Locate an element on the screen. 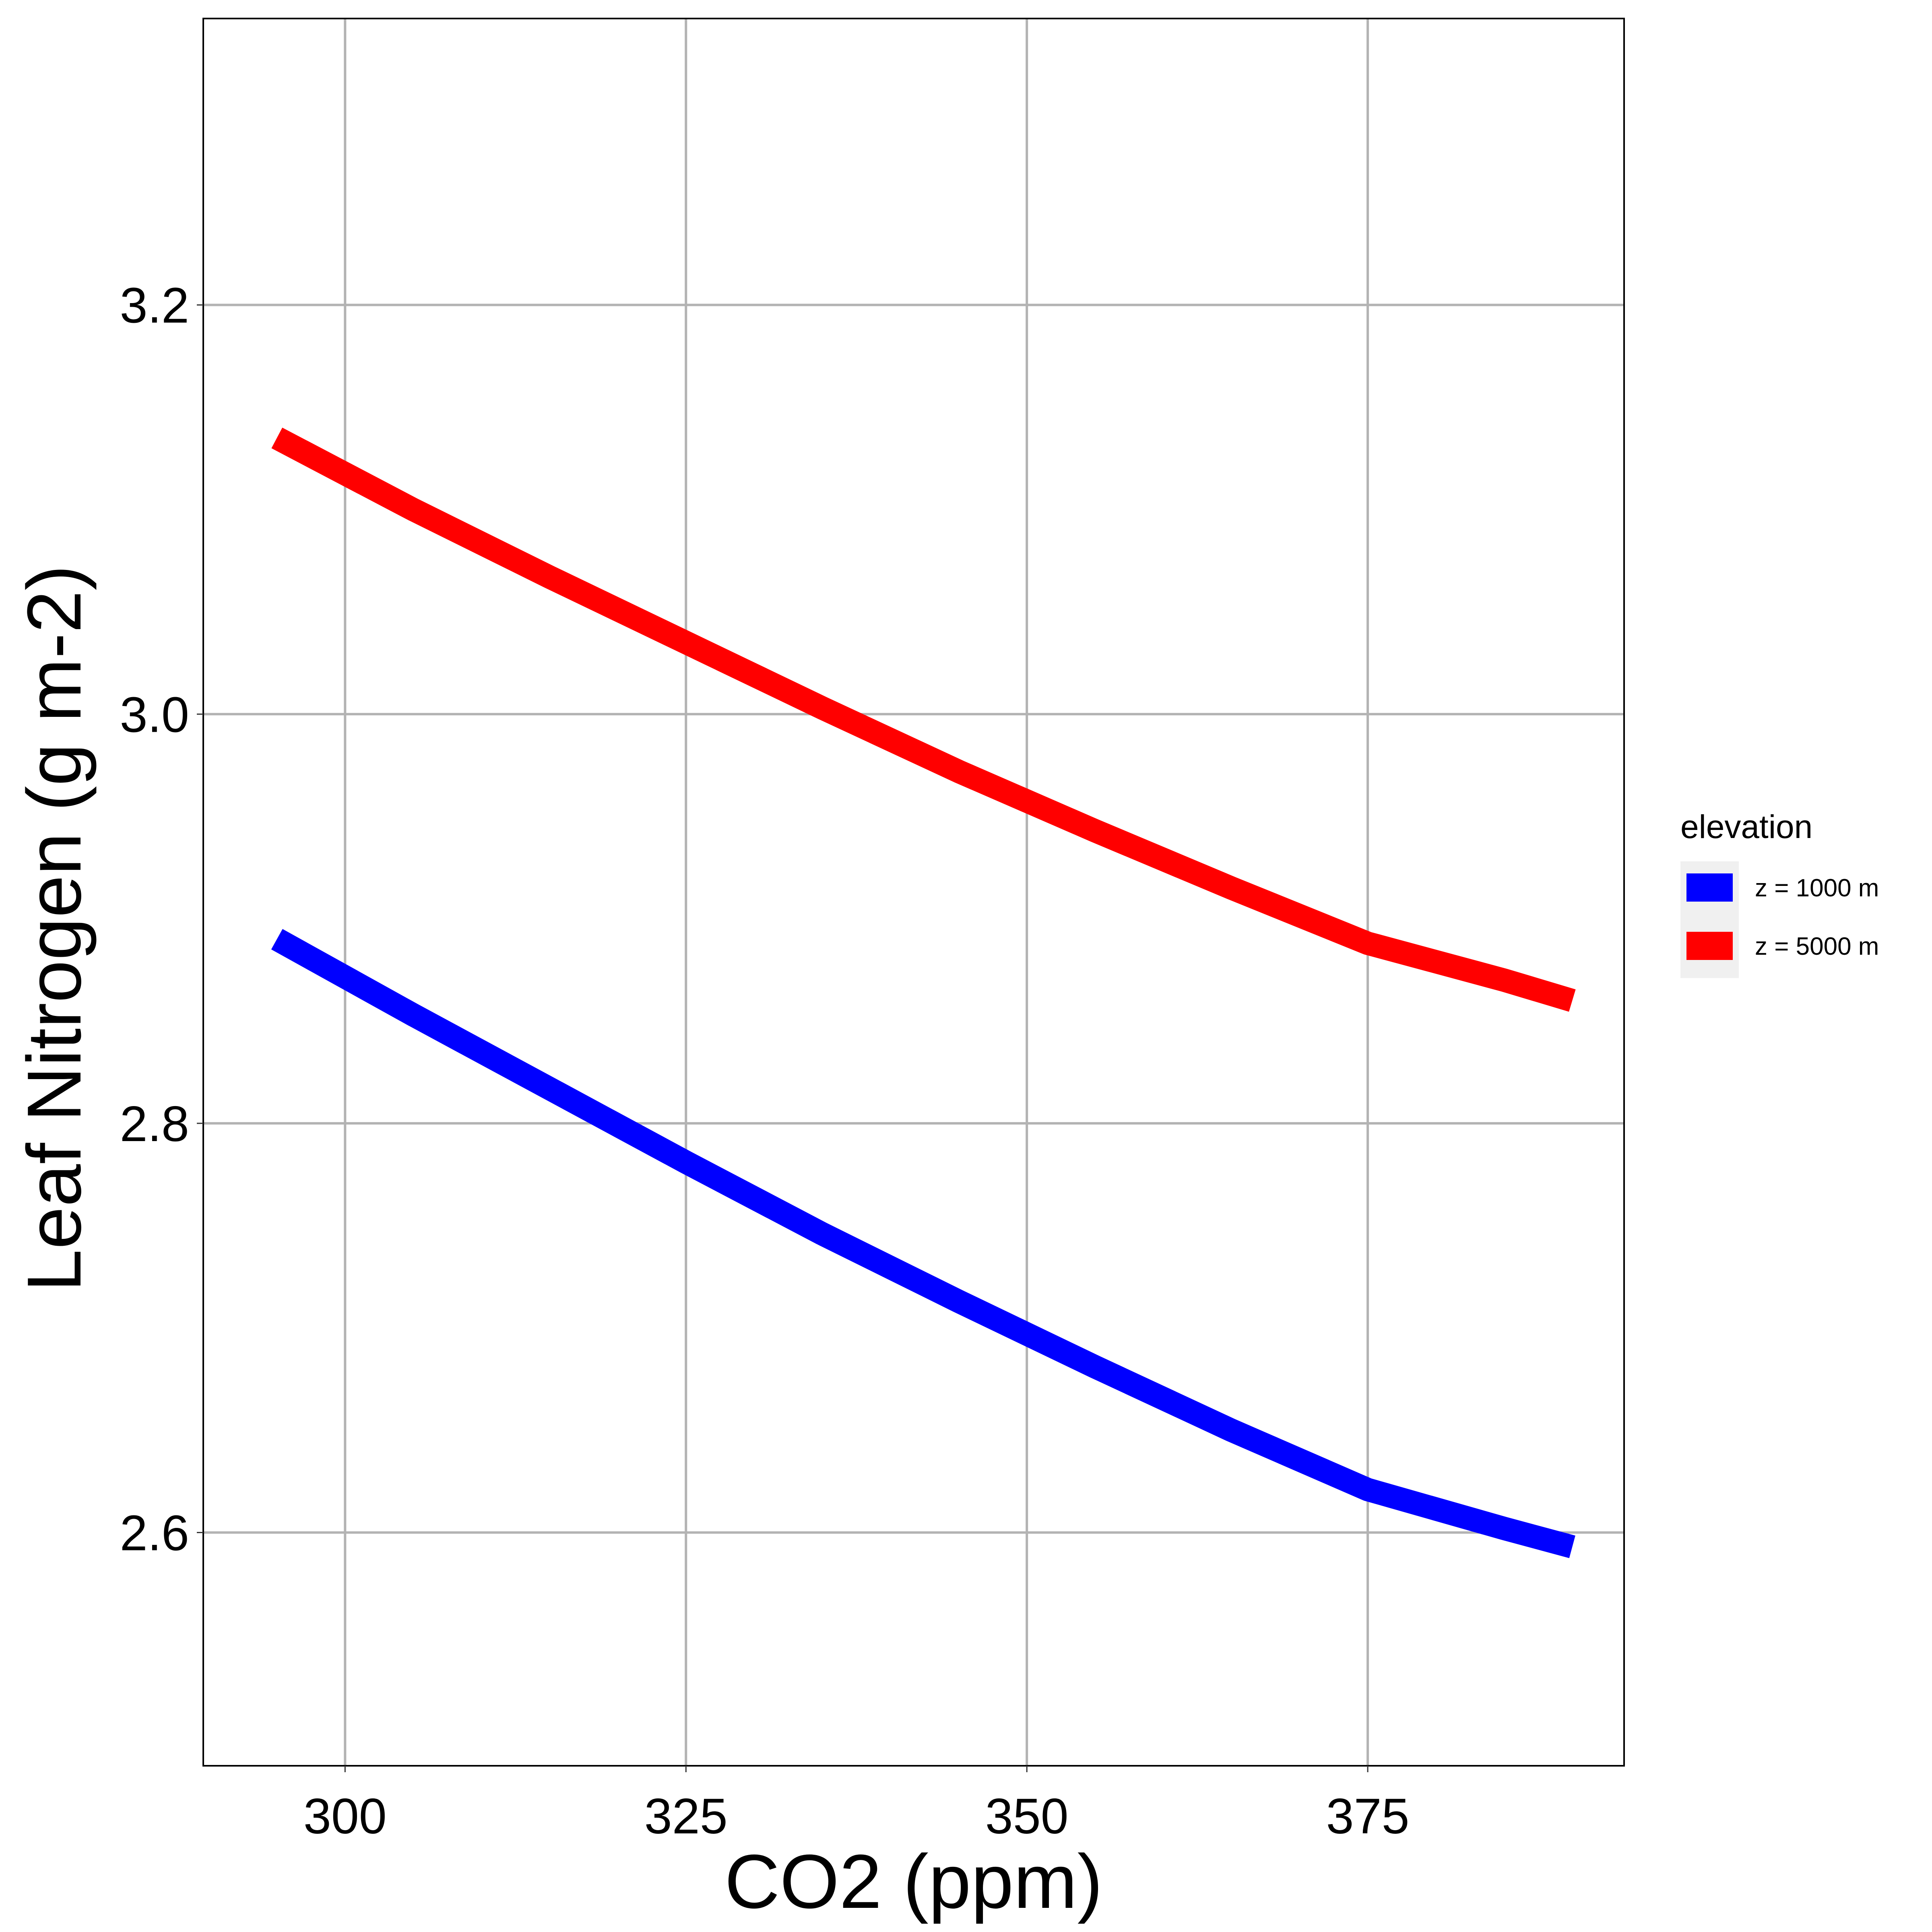  legend-label-2: z = 5000 m is located at coordinates (1817, 946).